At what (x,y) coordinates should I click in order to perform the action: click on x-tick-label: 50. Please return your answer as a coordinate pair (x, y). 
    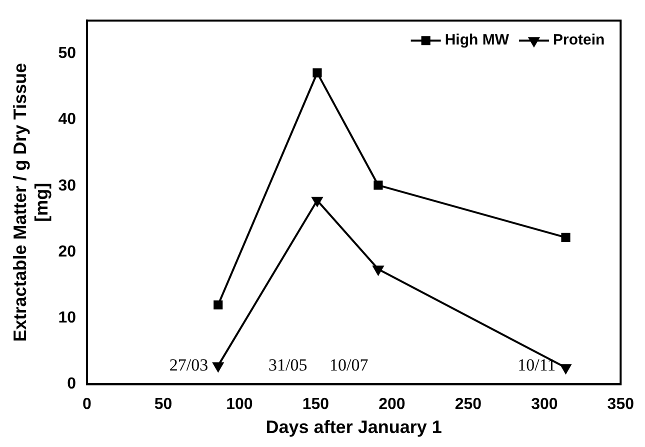
    Looking at the image, I should click on (163, 405).